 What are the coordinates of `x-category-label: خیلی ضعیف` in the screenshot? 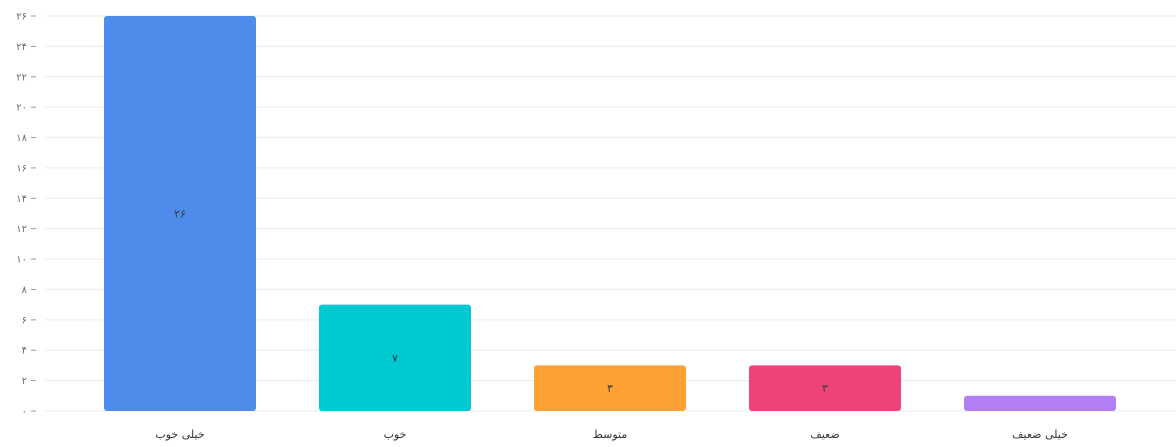 It's located at (1040, 434).